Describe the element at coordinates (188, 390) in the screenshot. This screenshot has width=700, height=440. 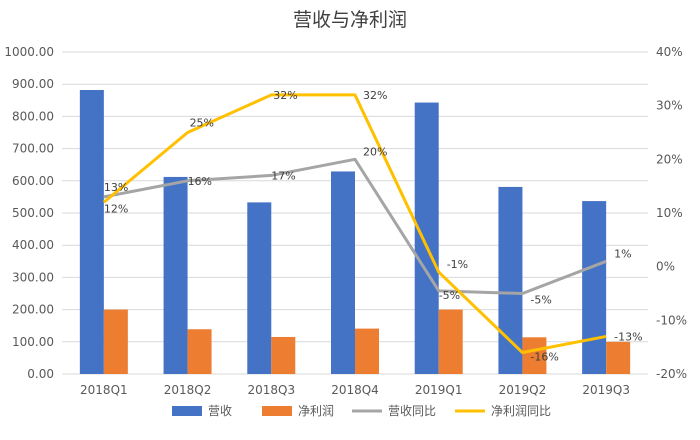
I see `category-label: 2018Q2` at that location.